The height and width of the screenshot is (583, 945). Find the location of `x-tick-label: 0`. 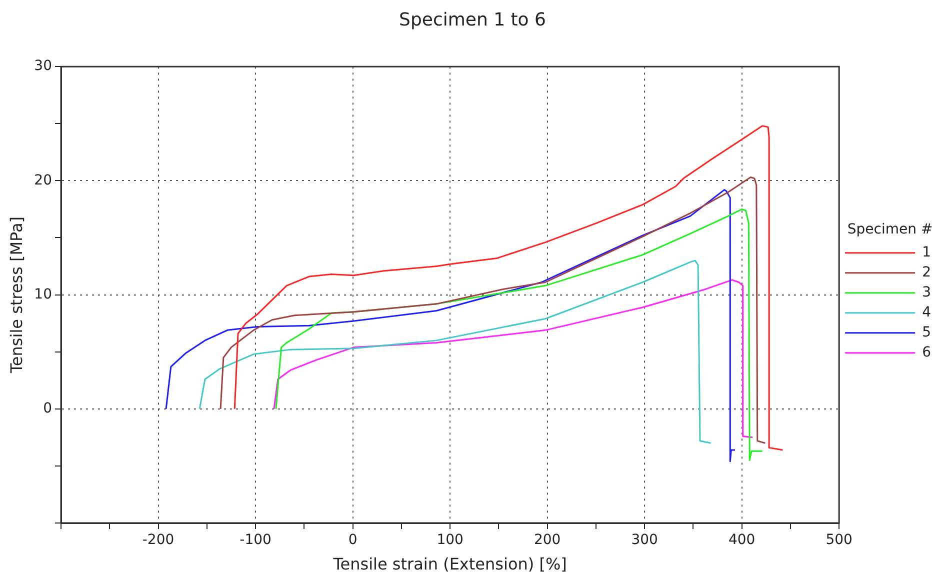

x-tick-label: 0 is located at coordinates (353, 540).